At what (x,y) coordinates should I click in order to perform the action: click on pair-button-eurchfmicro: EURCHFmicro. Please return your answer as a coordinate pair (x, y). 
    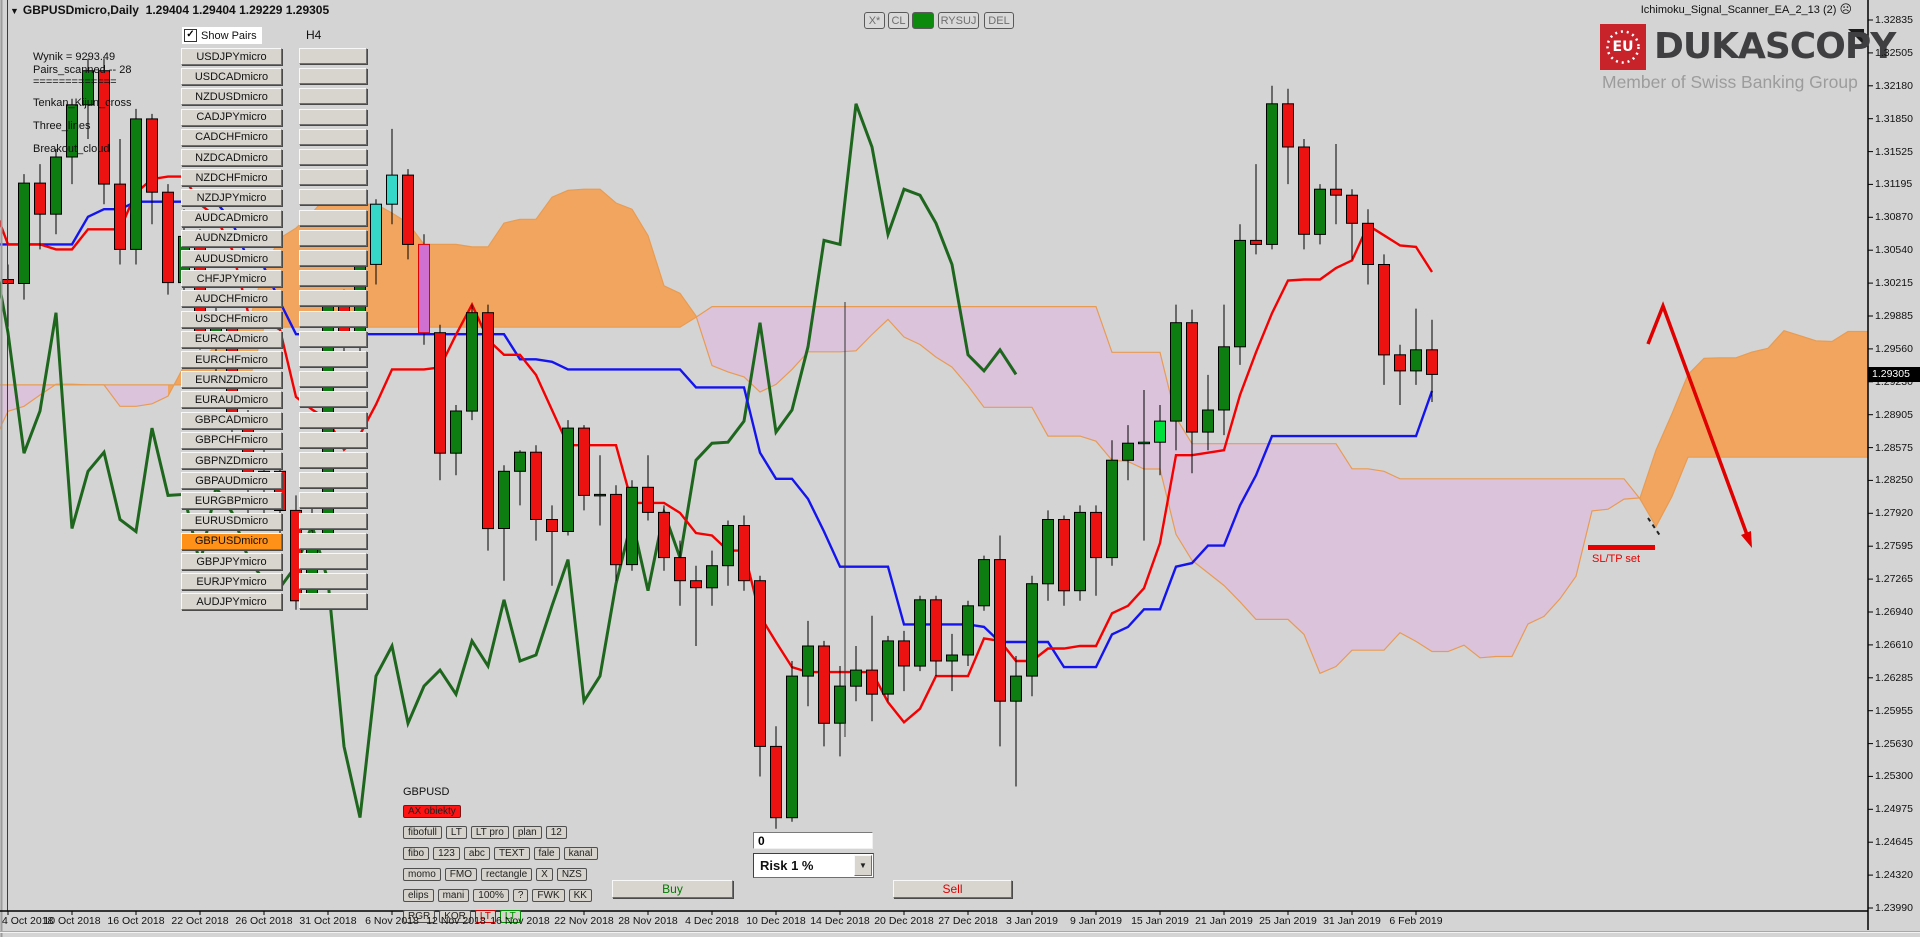
    Looking at the image, I should click on (231, 359).